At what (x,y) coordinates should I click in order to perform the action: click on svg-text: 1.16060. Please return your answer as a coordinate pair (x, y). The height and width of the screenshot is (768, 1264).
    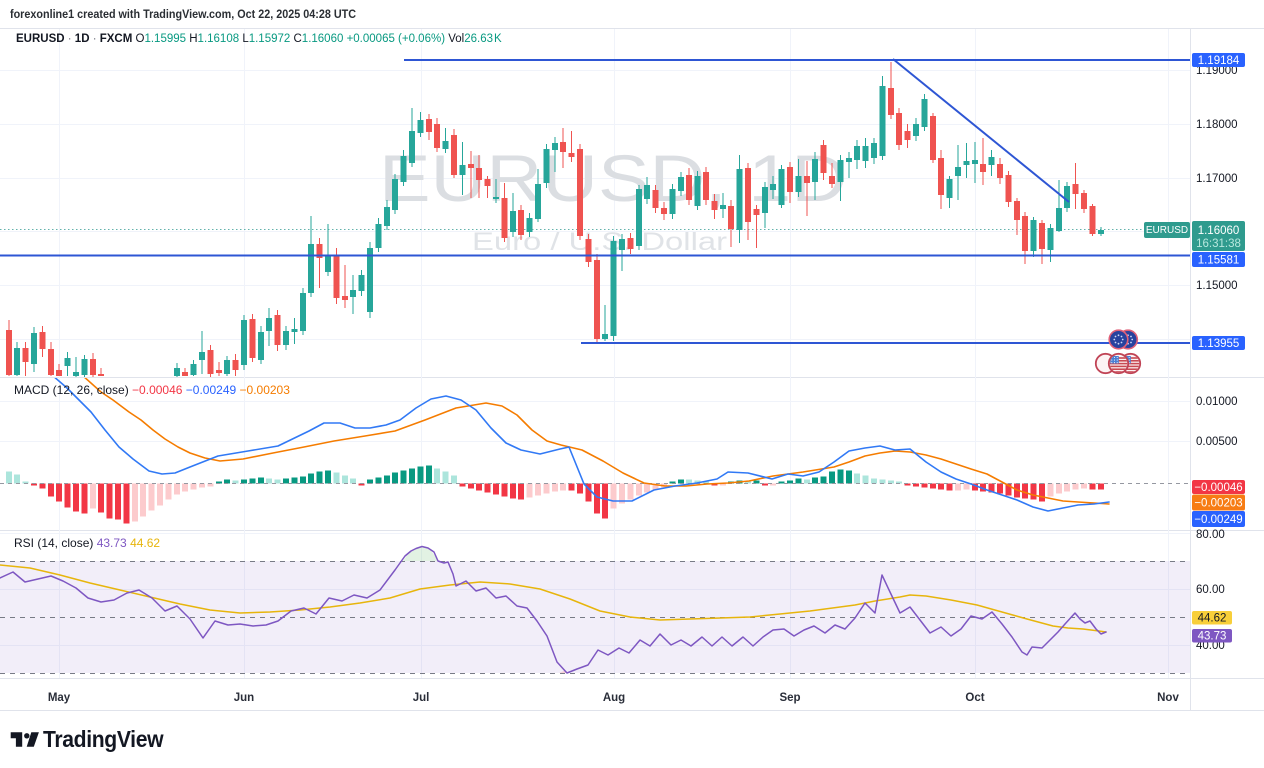
    Looking at the image, I should click on (1219, 231).